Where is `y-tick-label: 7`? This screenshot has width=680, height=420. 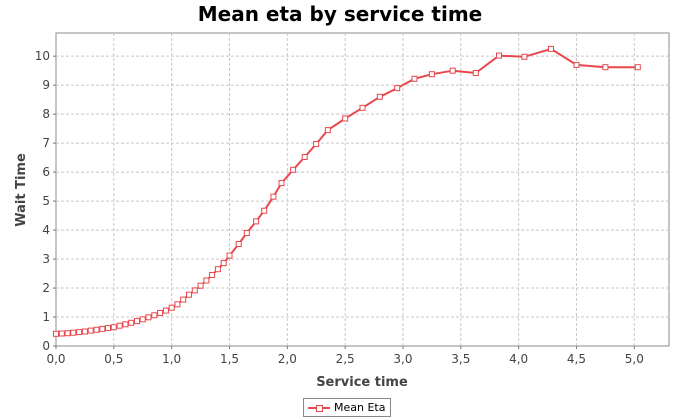 y-tick-label: 7 is located at coordinates (46, 143).